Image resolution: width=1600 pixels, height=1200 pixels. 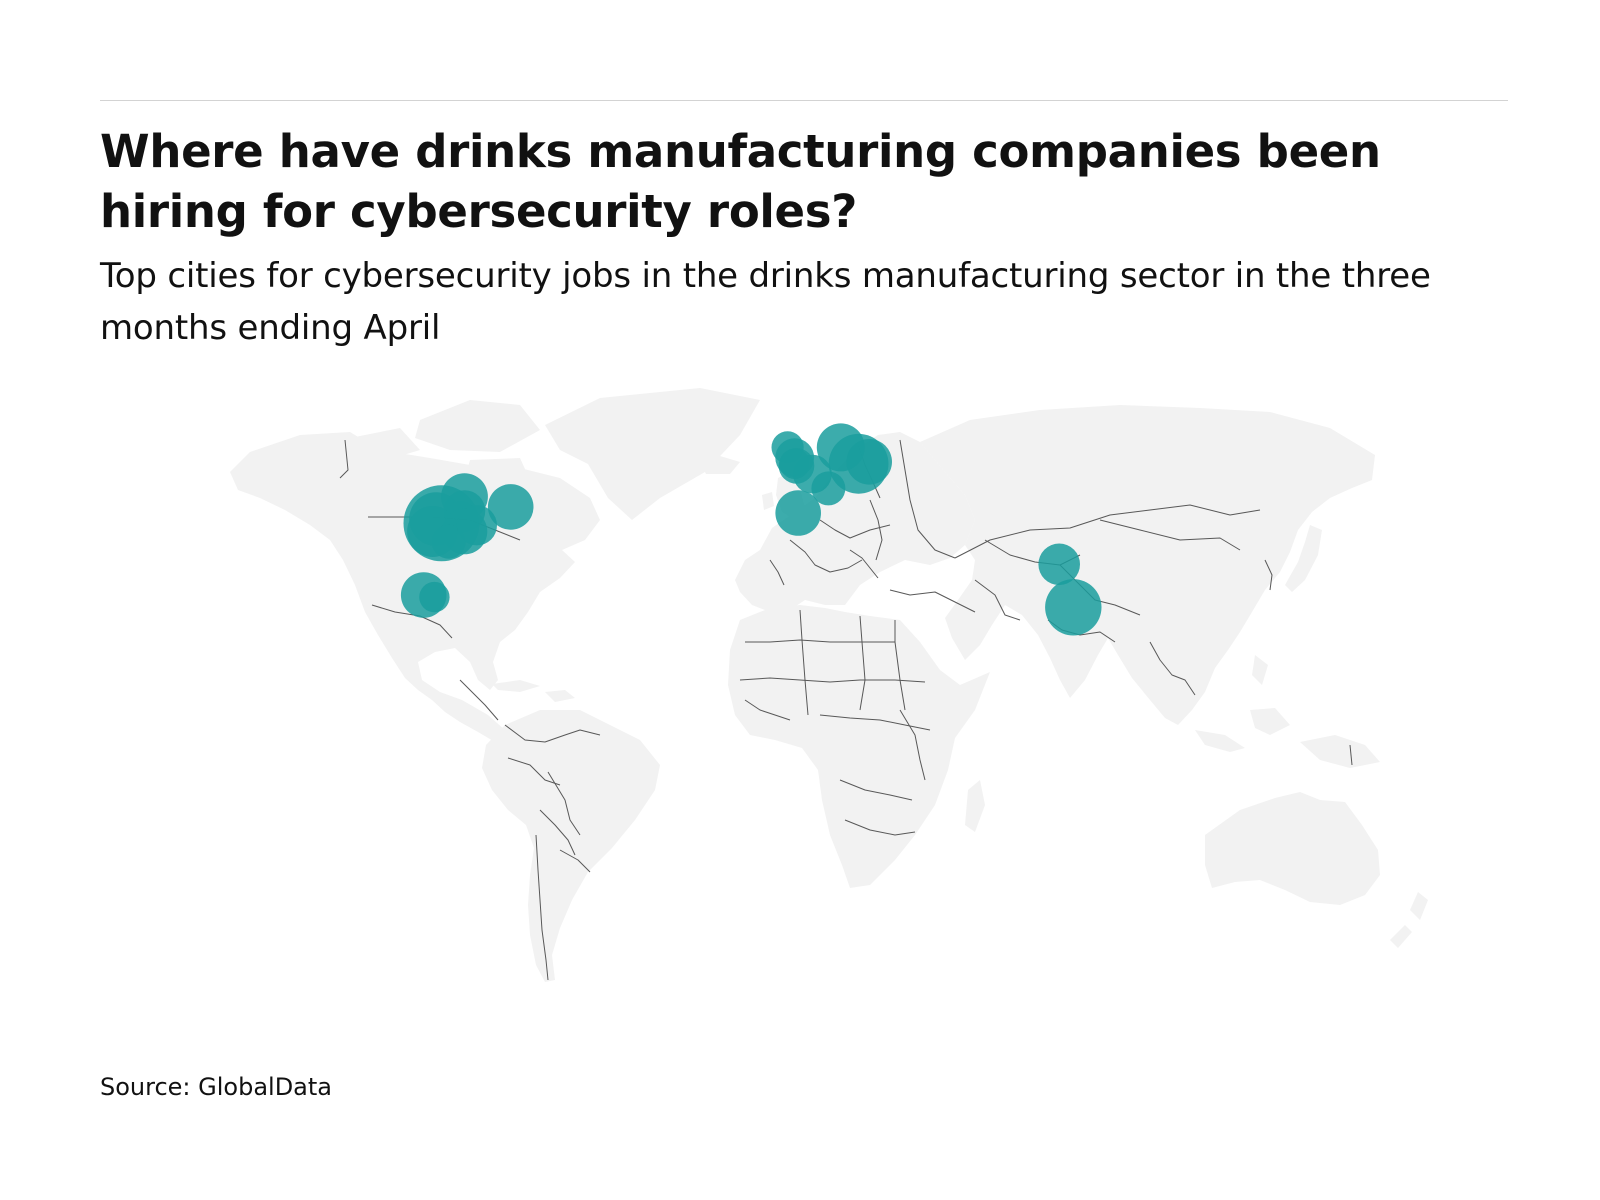 I want to click on border-russia-south, so click(x=1107, y=531).